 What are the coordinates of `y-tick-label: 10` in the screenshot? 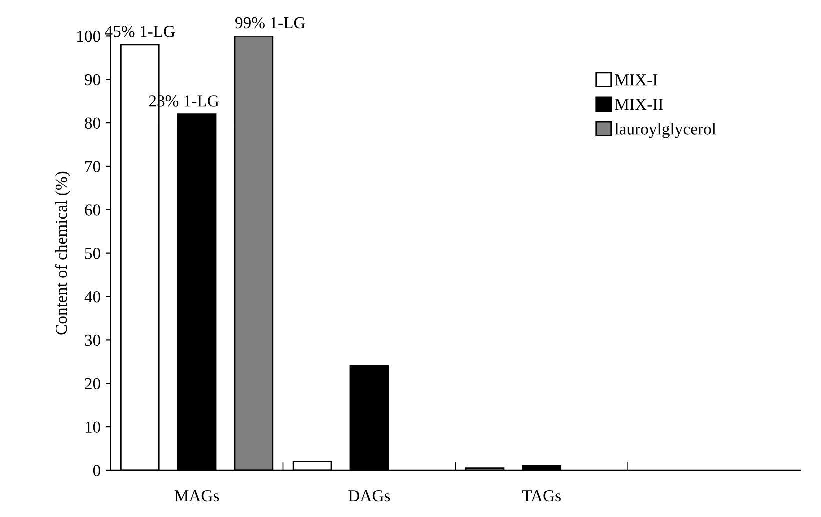 It's located at (93, 427).